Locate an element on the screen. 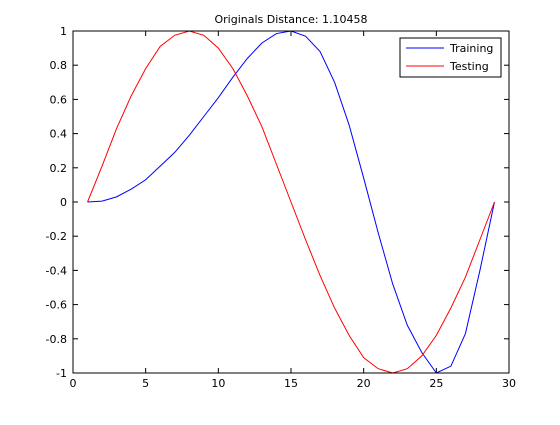 This screenshot has height=425, width=560. y-tick-label: 1 is located at coordinates (63, 31).